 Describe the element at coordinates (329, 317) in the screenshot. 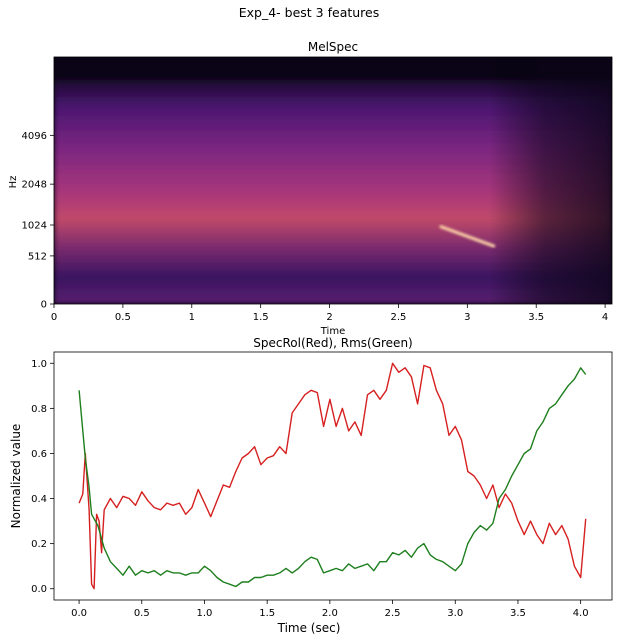

I see `melspec-xtick-label: 2` at that location.